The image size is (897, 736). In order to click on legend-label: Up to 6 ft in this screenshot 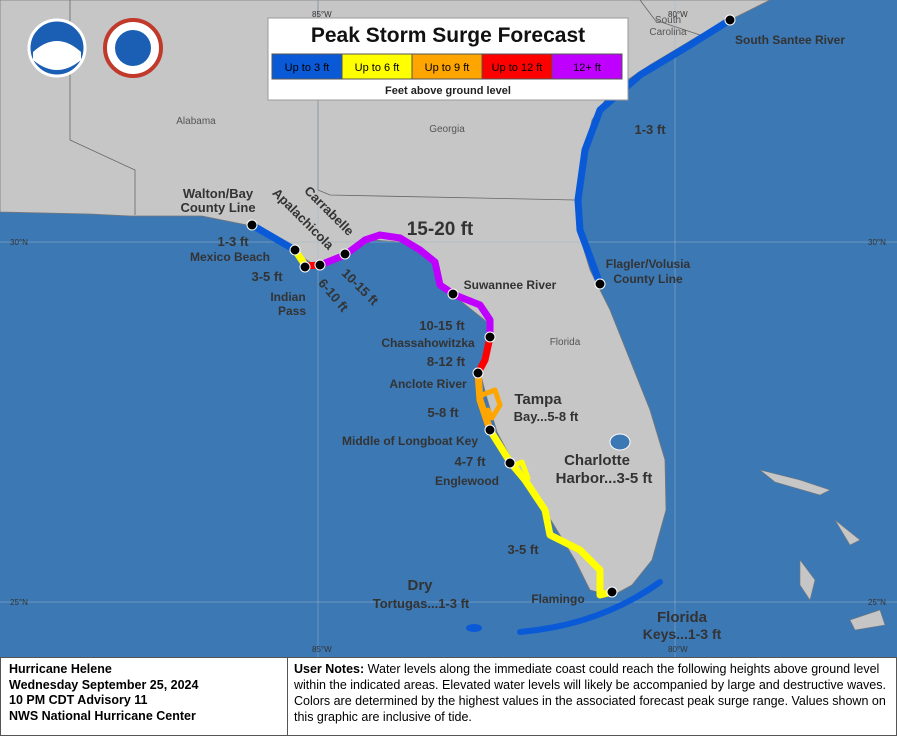, I will do `click(377, 68)`.